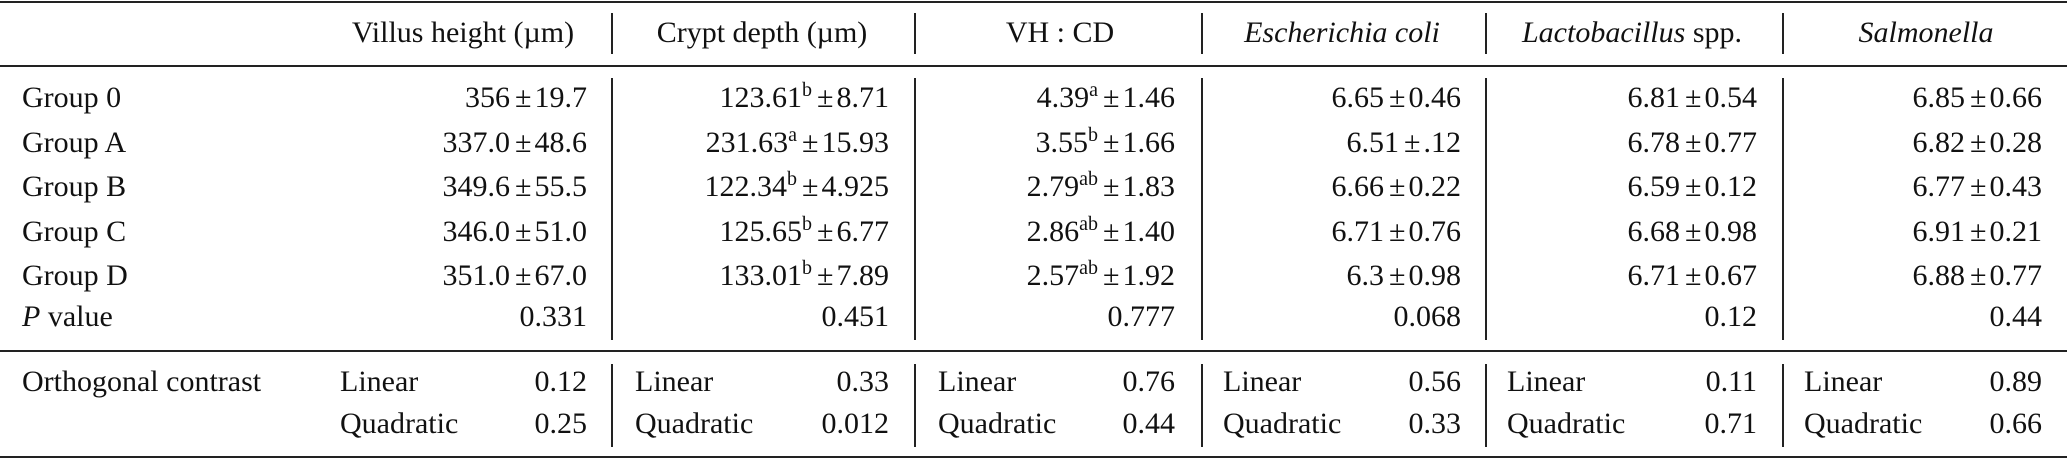  I want to click on value-cell: 122.34b ±4.925, so click(797, 186).